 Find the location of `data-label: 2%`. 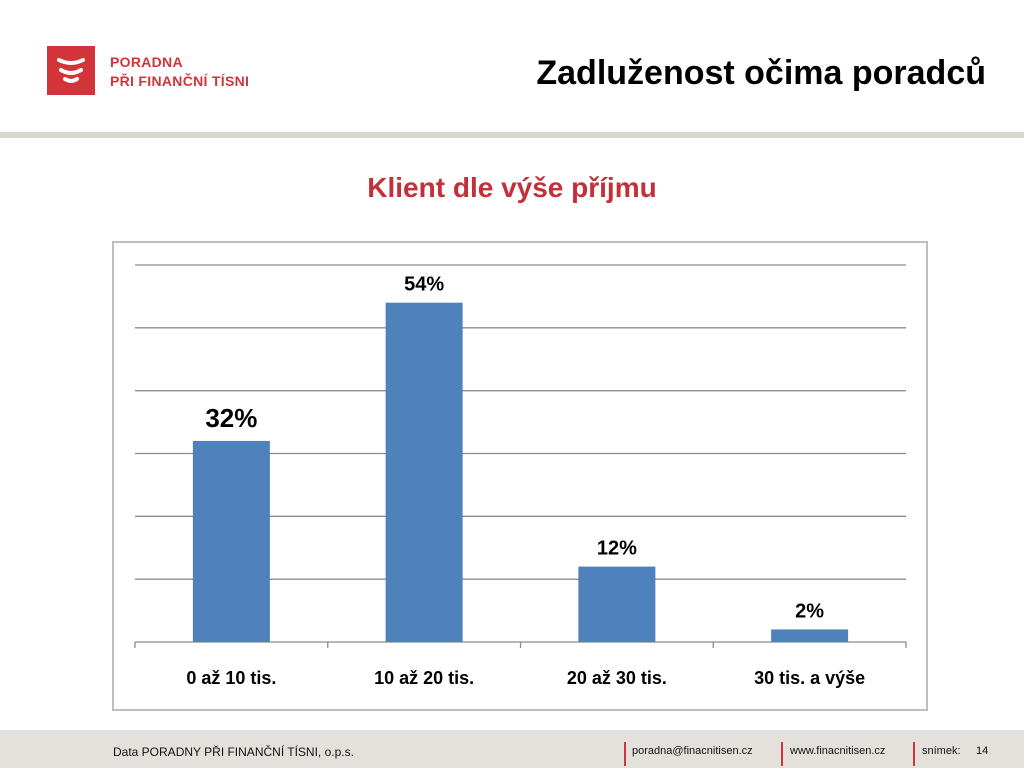

data-label: 2% is located at coordinates (809, 611).